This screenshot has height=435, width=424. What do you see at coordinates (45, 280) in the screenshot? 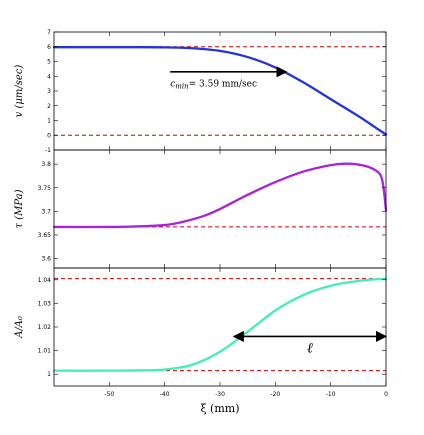
I see `area-y-tick-label-4: 1.04` at bounding box center [45, 280].